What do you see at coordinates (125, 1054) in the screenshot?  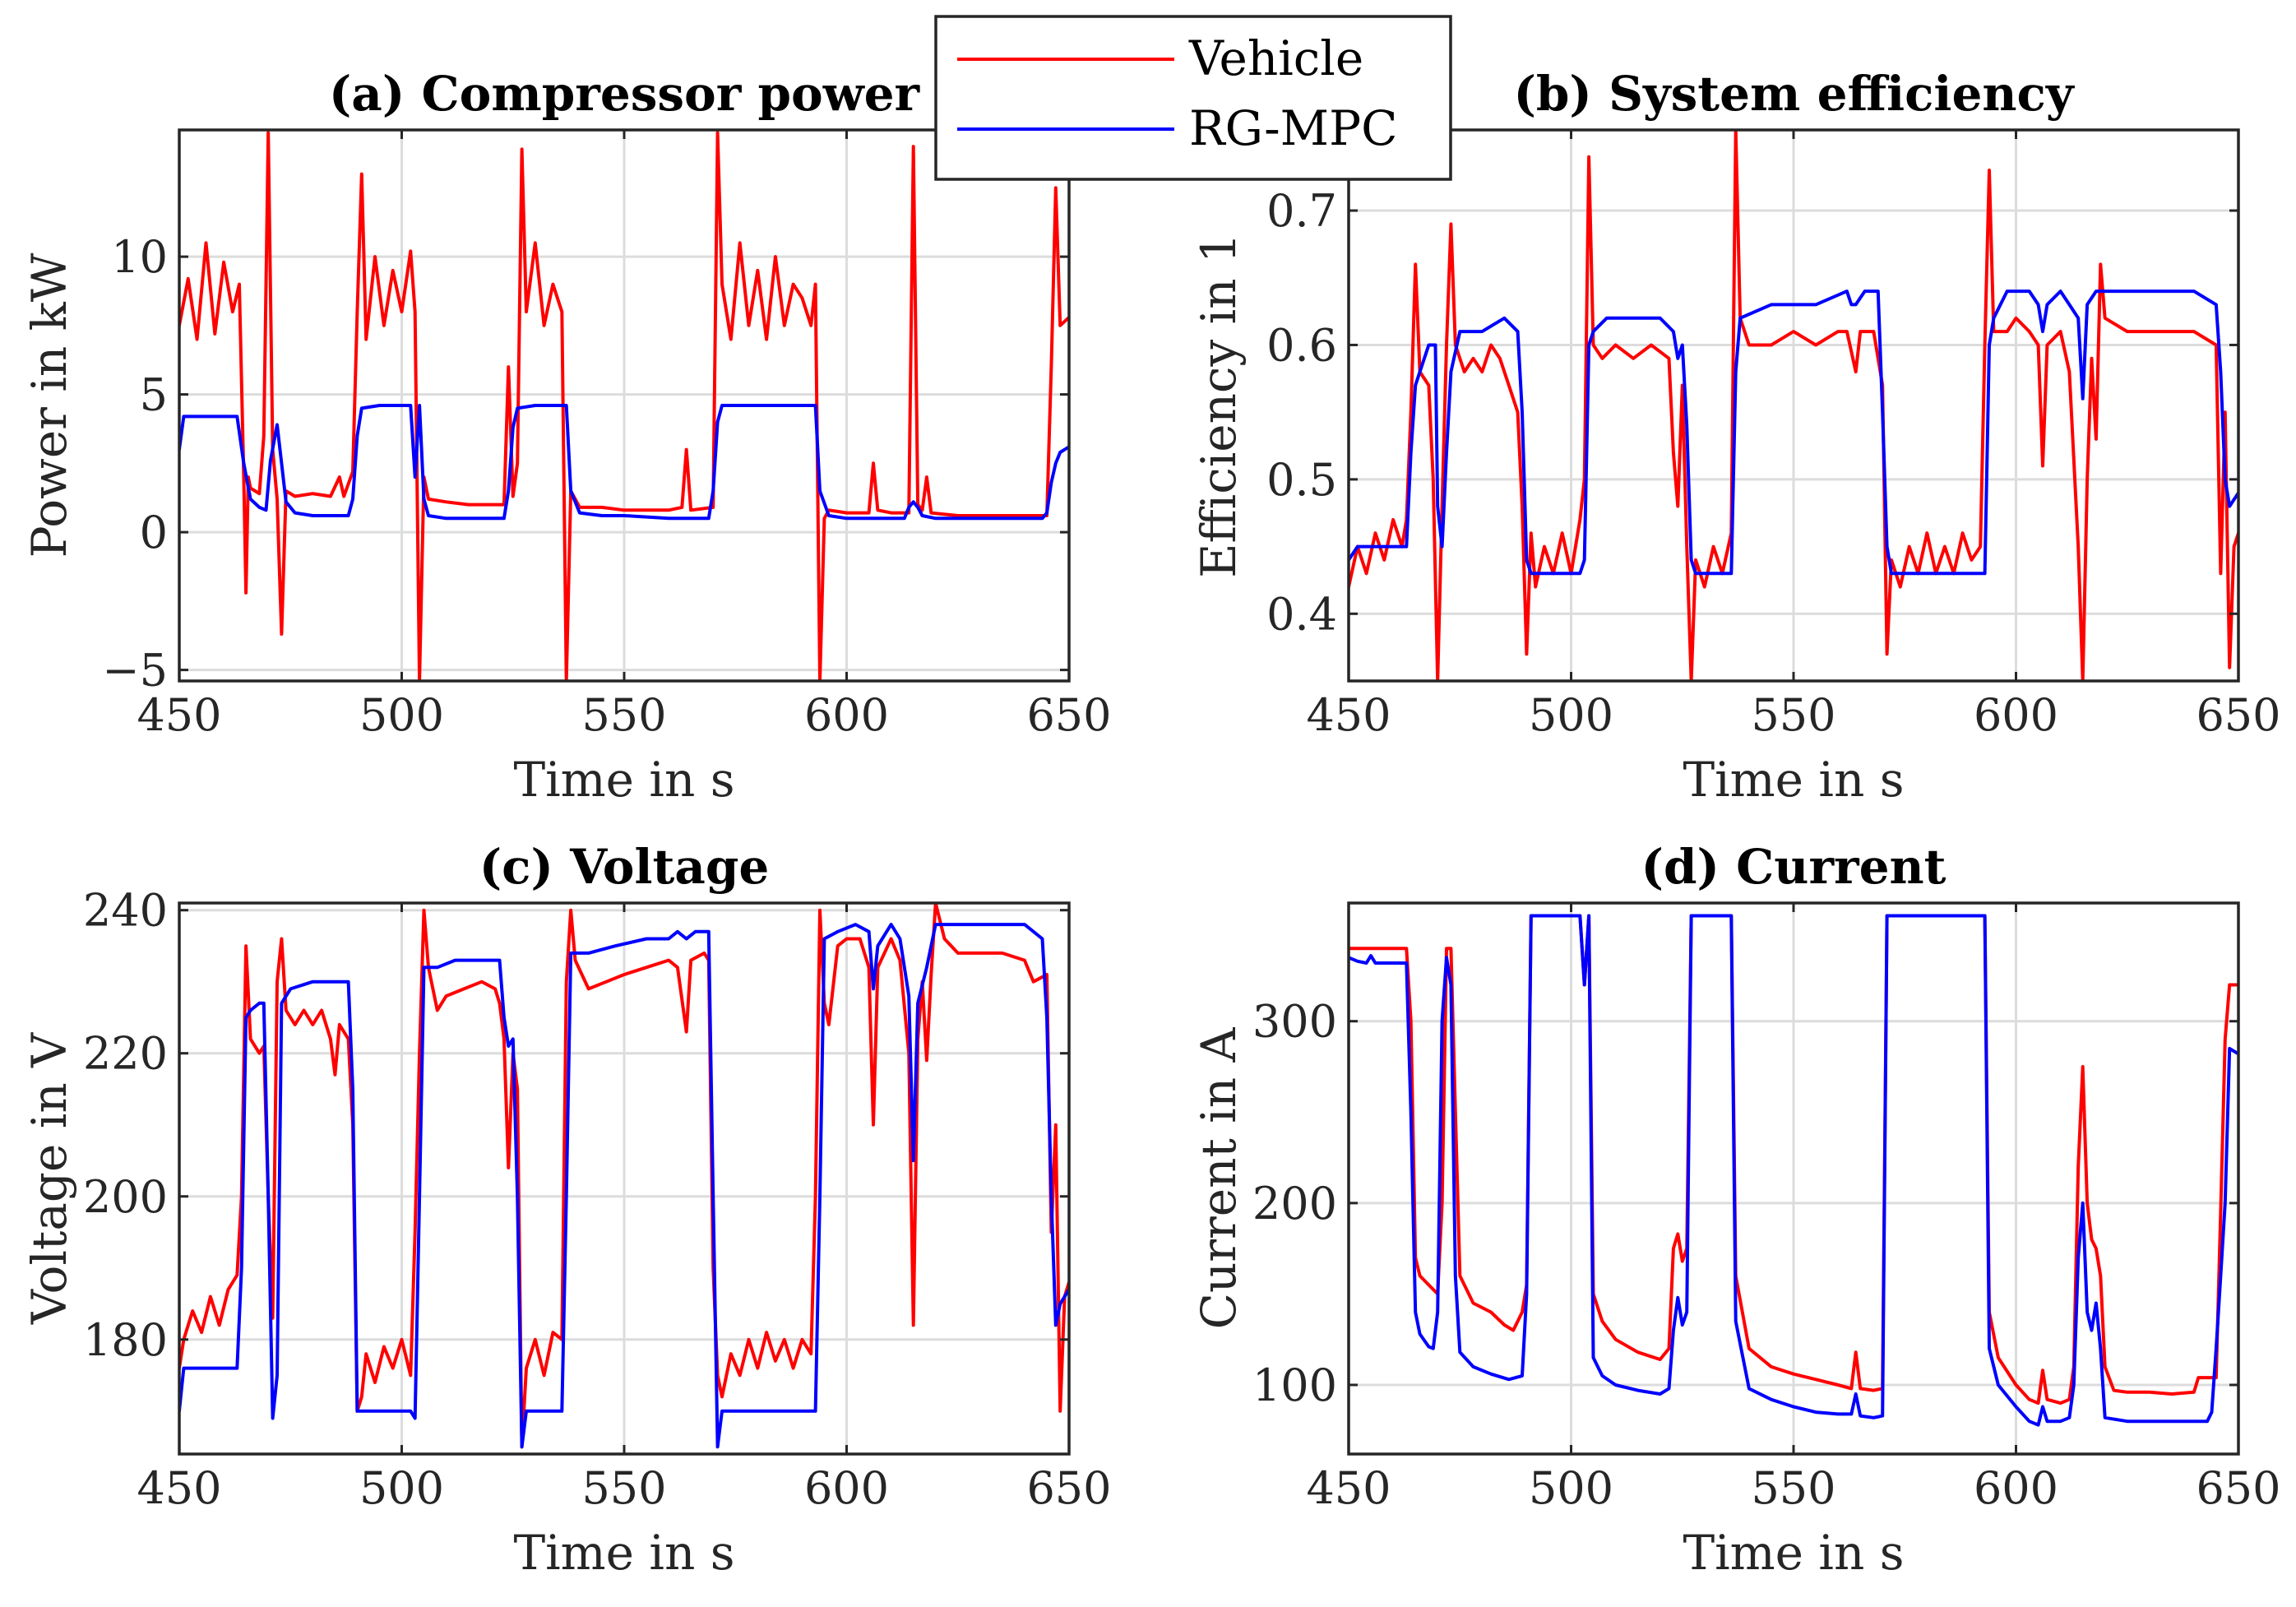 I see `ytick-label-c-2: 220` at bounding box center [125, 1054].